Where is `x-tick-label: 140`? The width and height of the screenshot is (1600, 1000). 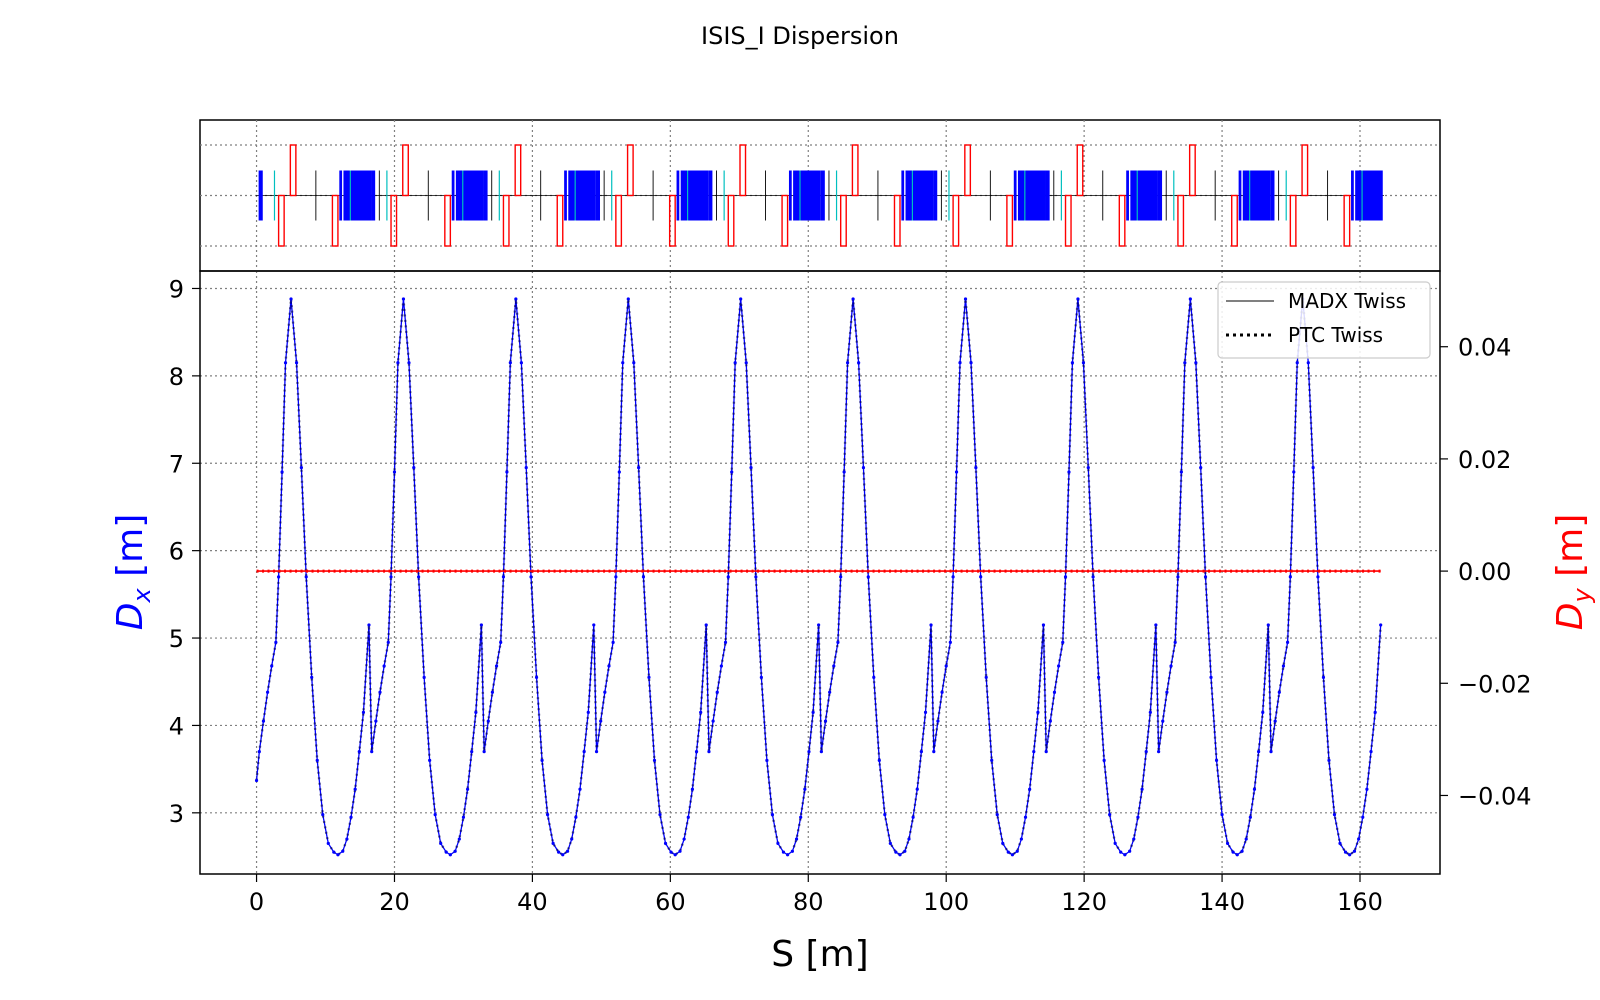
x-tick-label: 140 is located at coordinates (1222, 902).